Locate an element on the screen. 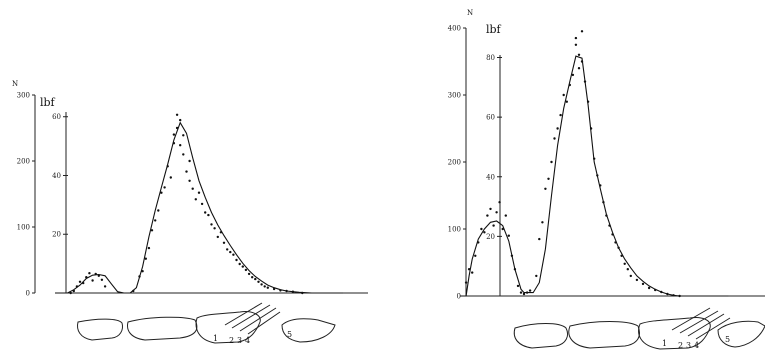  left-toe-label-1: 1 is located at coordinates (215, 338).